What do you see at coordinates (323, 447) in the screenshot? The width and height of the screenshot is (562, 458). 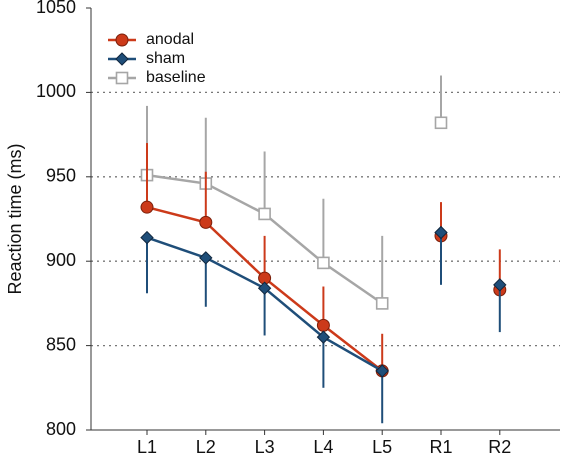 I see `x-tick-label: L4` at bounding box center [323, 447].